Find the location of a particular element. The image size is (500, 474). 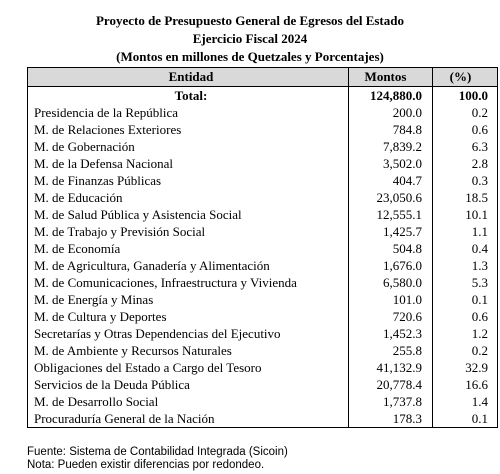

table-header-row: Entidad Montos (%) is located at coordinates (262, 77).